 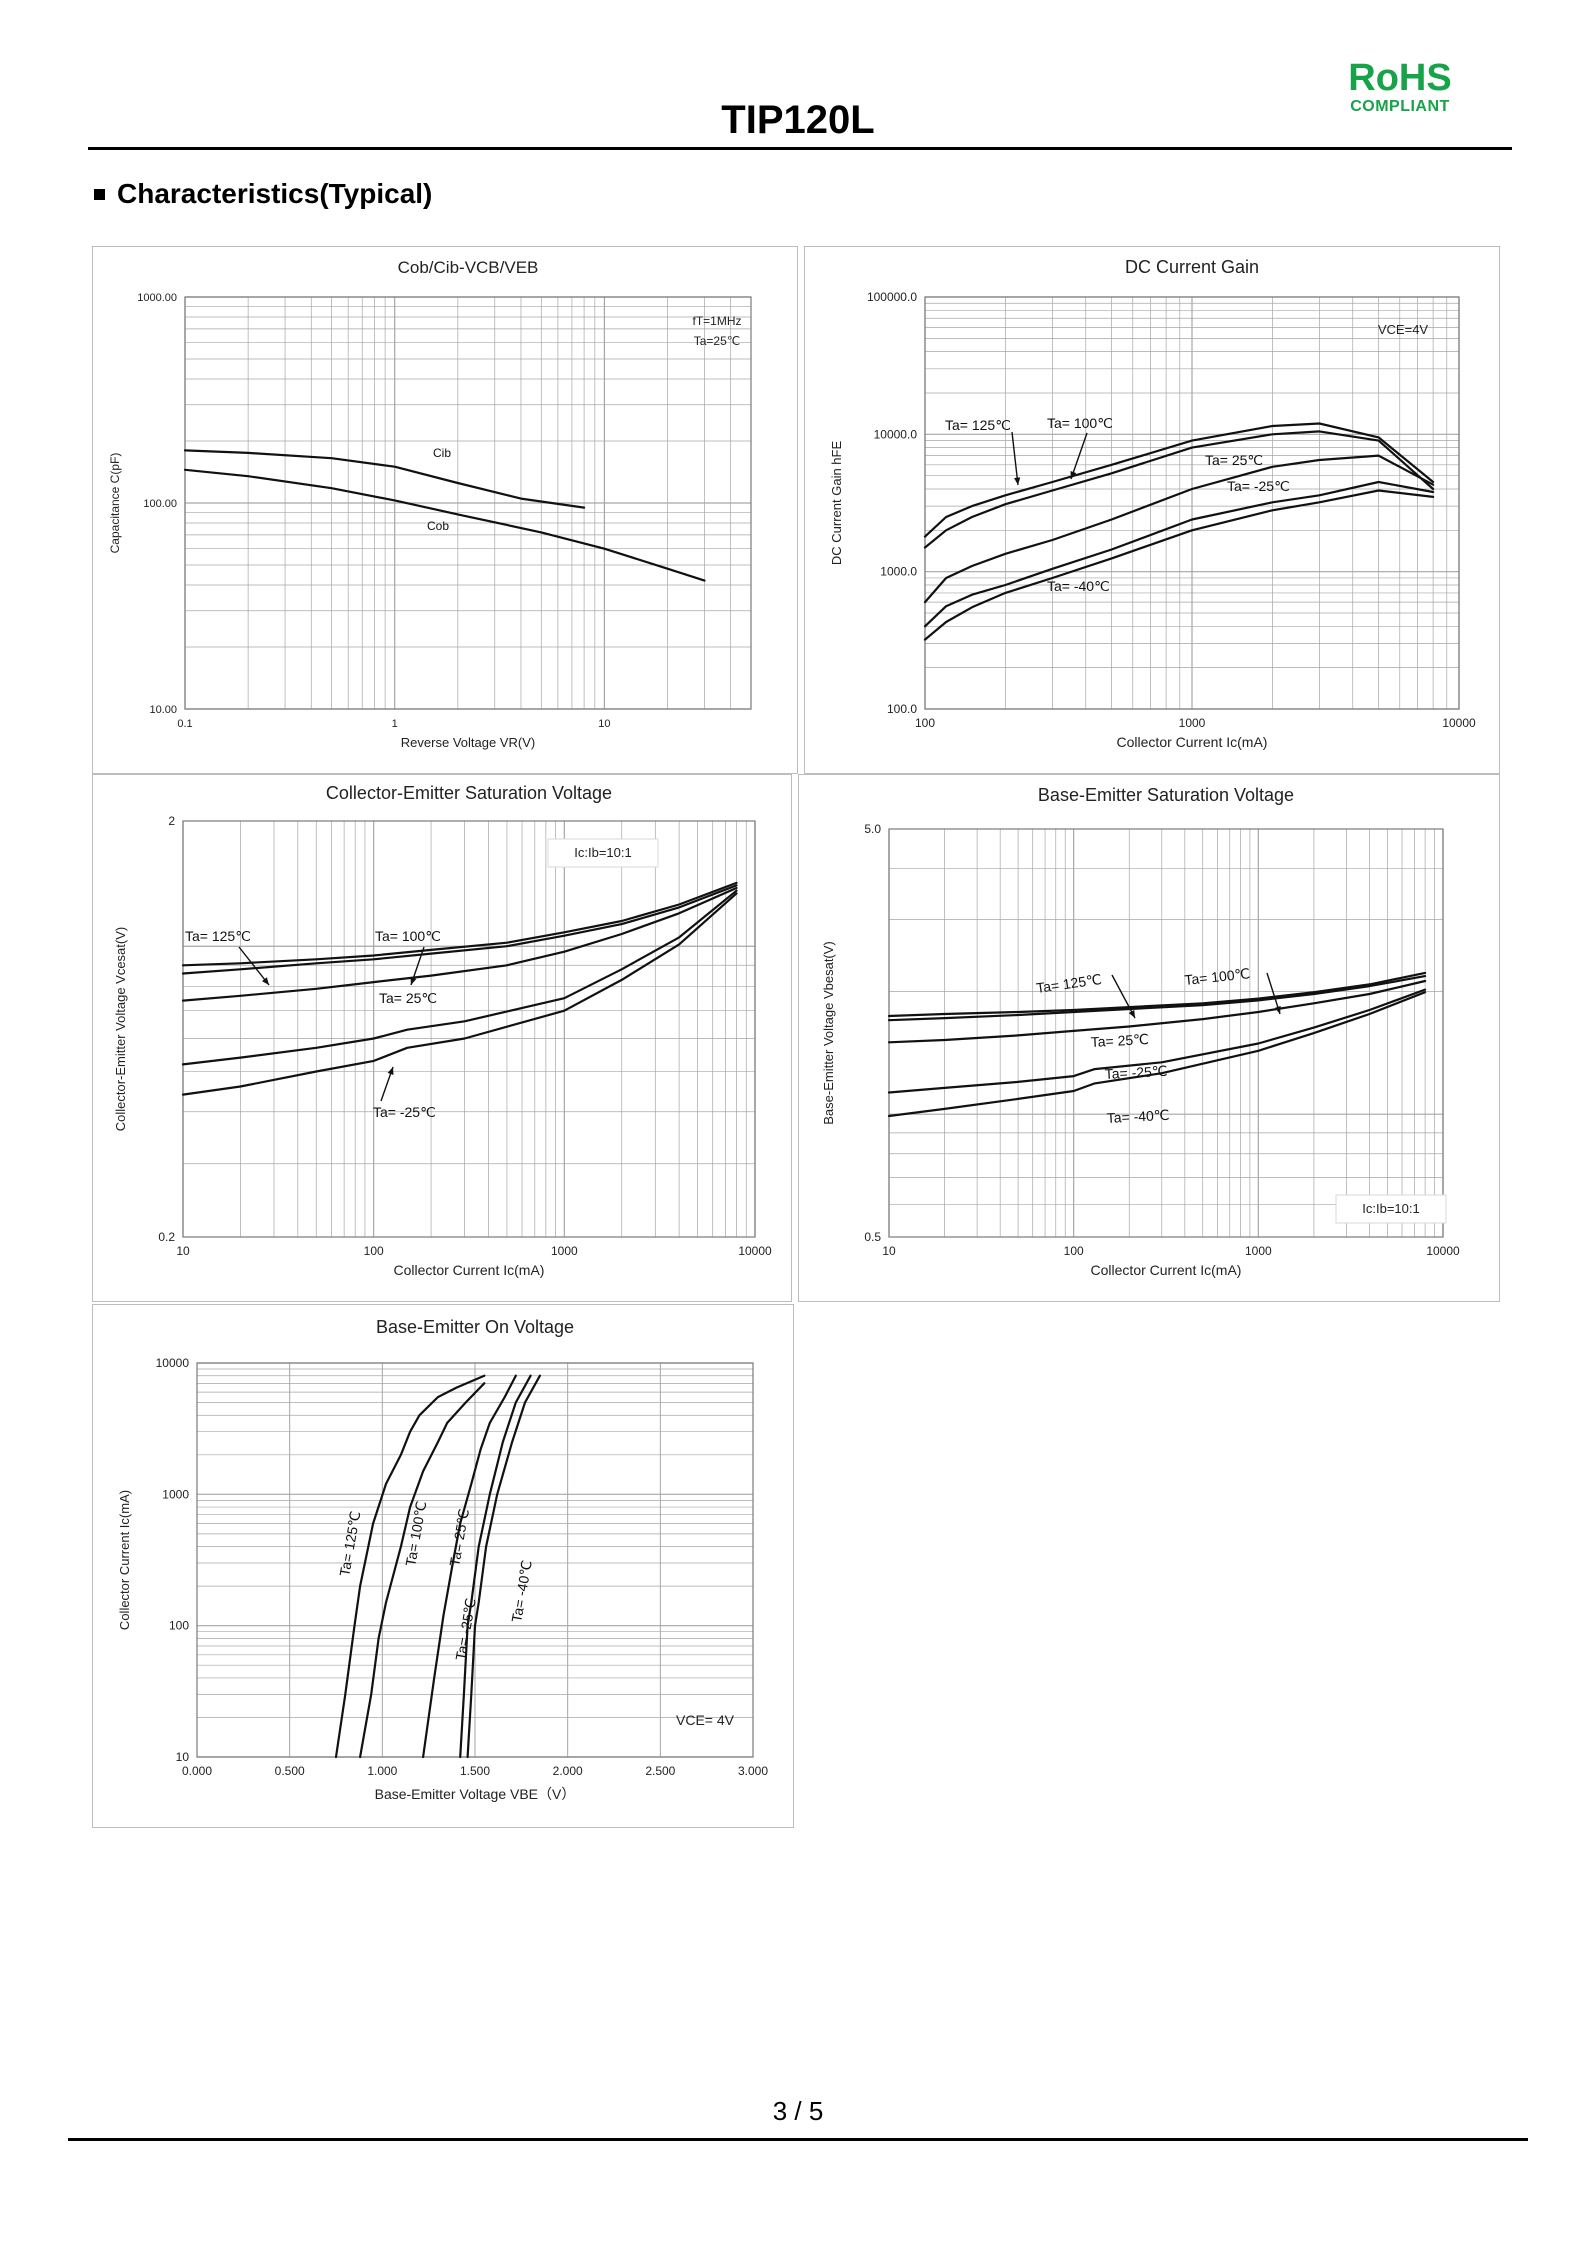 I want to click on series-label: Ta= -25℃, so click(x=1258, y=486).